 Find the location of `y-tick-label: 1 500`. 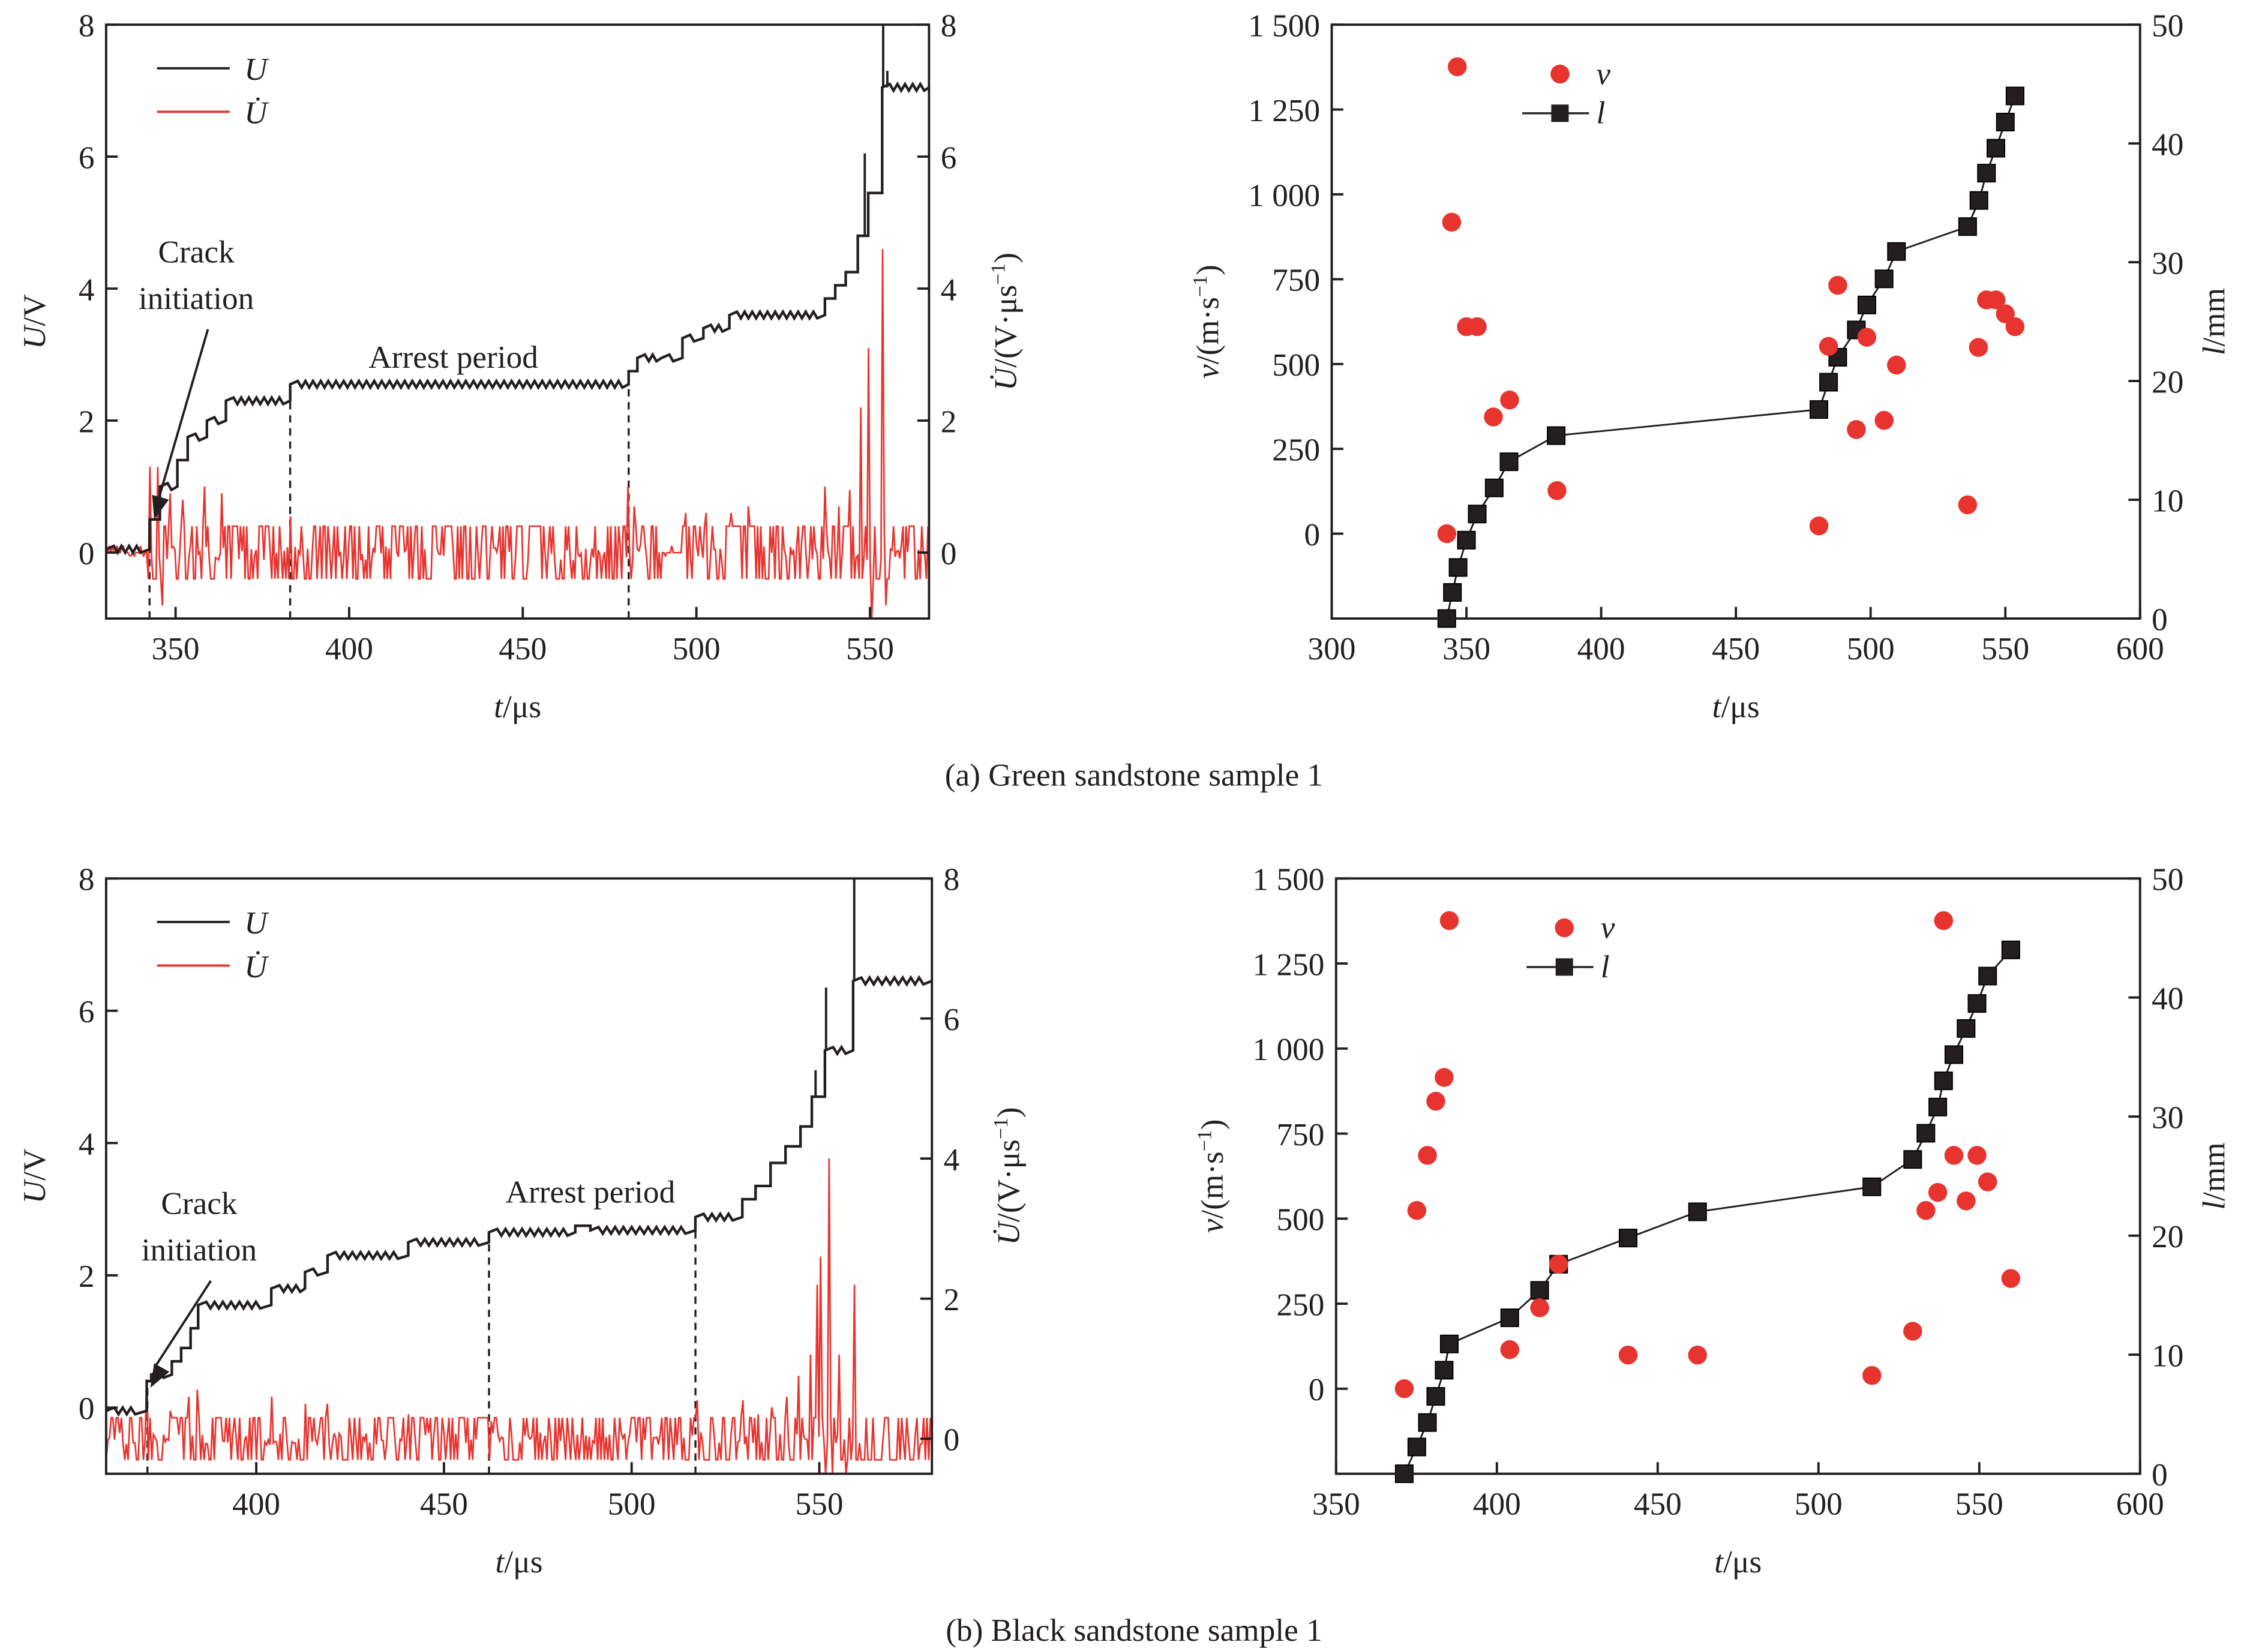

y-tick-label: 1 500 is located at coordinates (1284, 26).